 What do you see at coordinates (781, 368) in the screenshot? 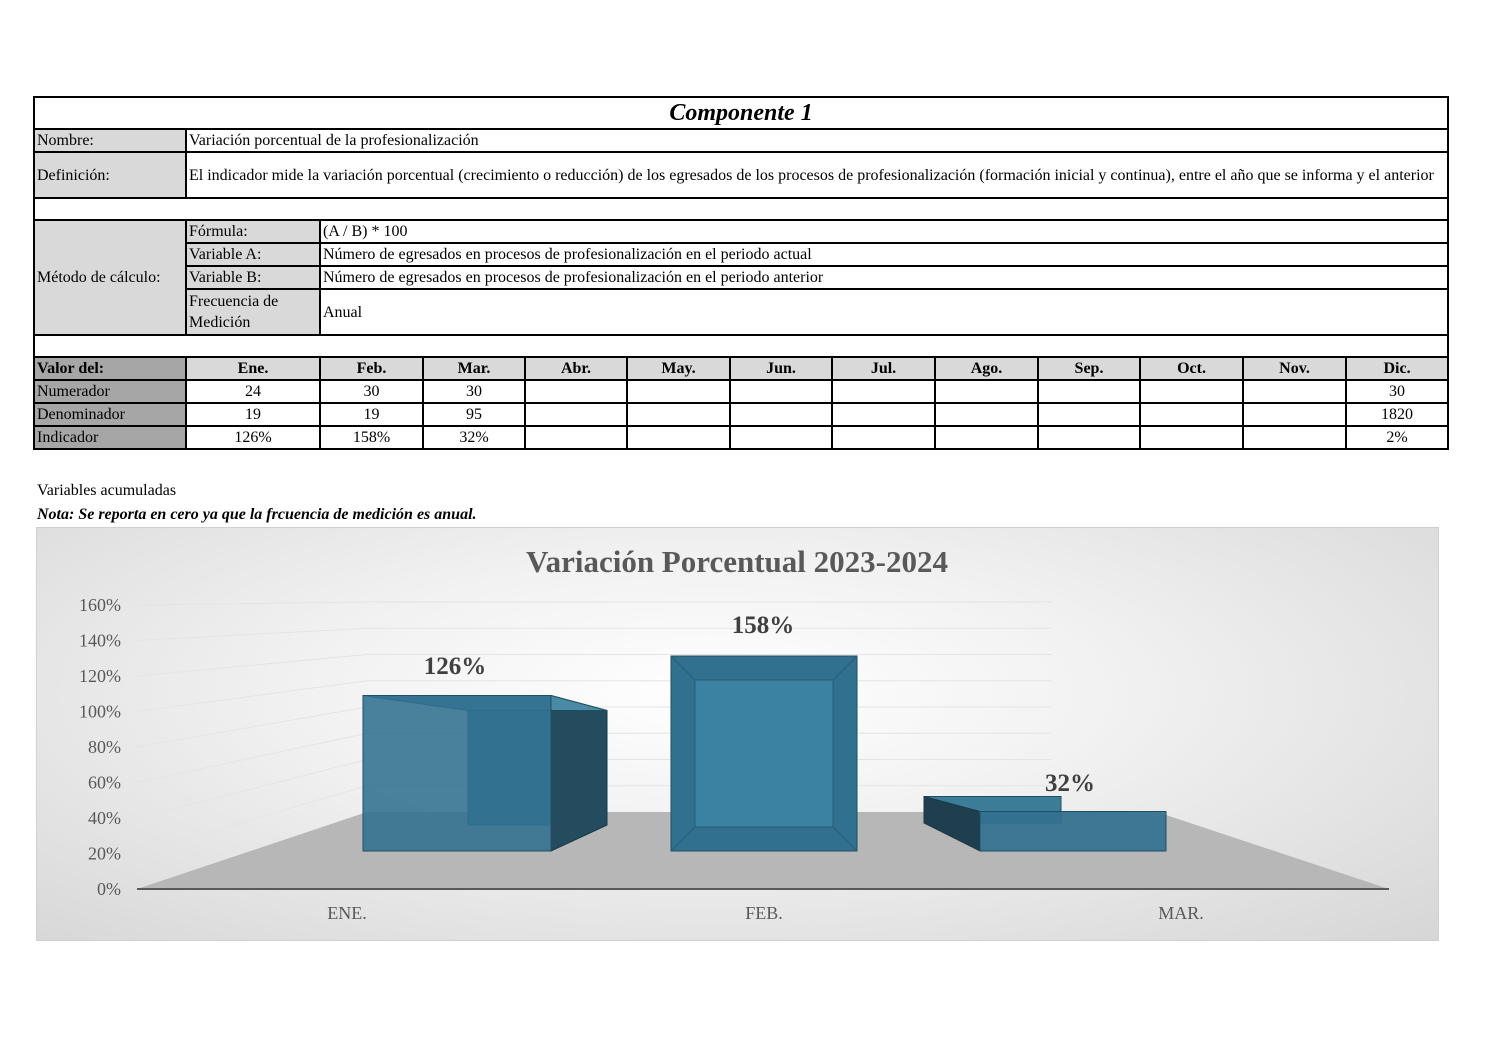
I see `month-header: Jun.` at bounding box center [781, 368].